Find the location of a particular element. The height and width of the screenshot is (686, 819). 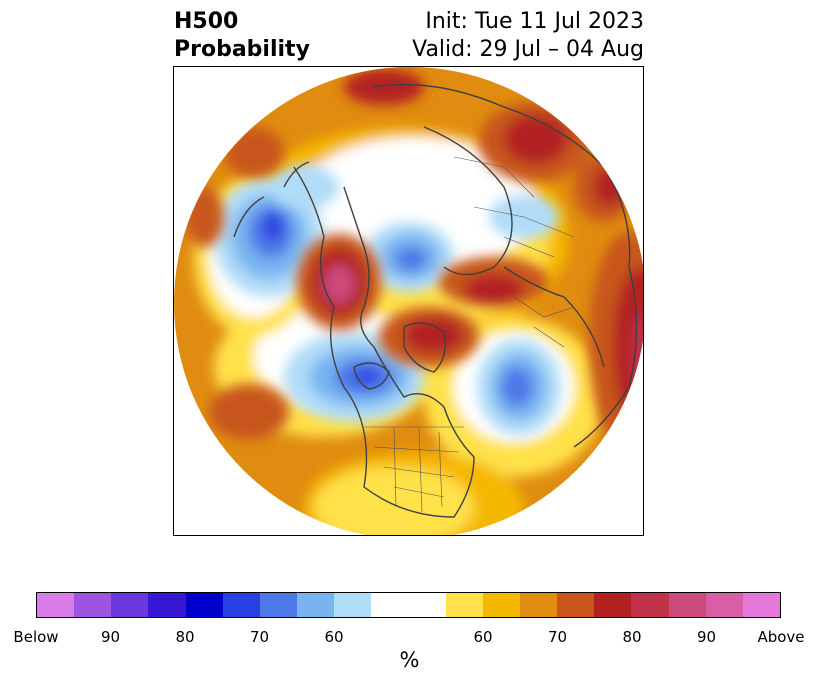

init-date: Init: Tue 11 Jul 2023 is located at coordinates (534, 21).